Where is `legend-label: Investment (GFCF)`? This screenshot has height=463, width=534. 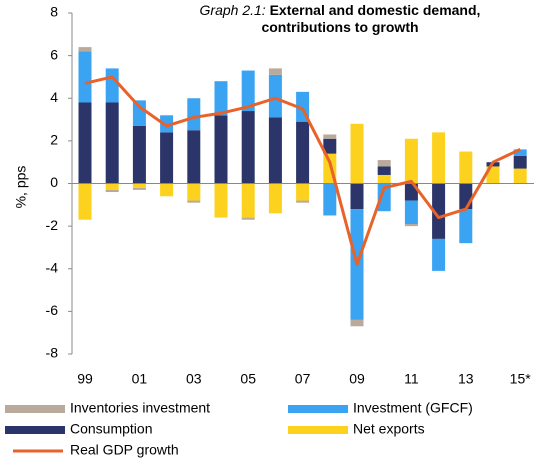
legend-label: Investment (GFCF) is located at coordinates (413, 408).